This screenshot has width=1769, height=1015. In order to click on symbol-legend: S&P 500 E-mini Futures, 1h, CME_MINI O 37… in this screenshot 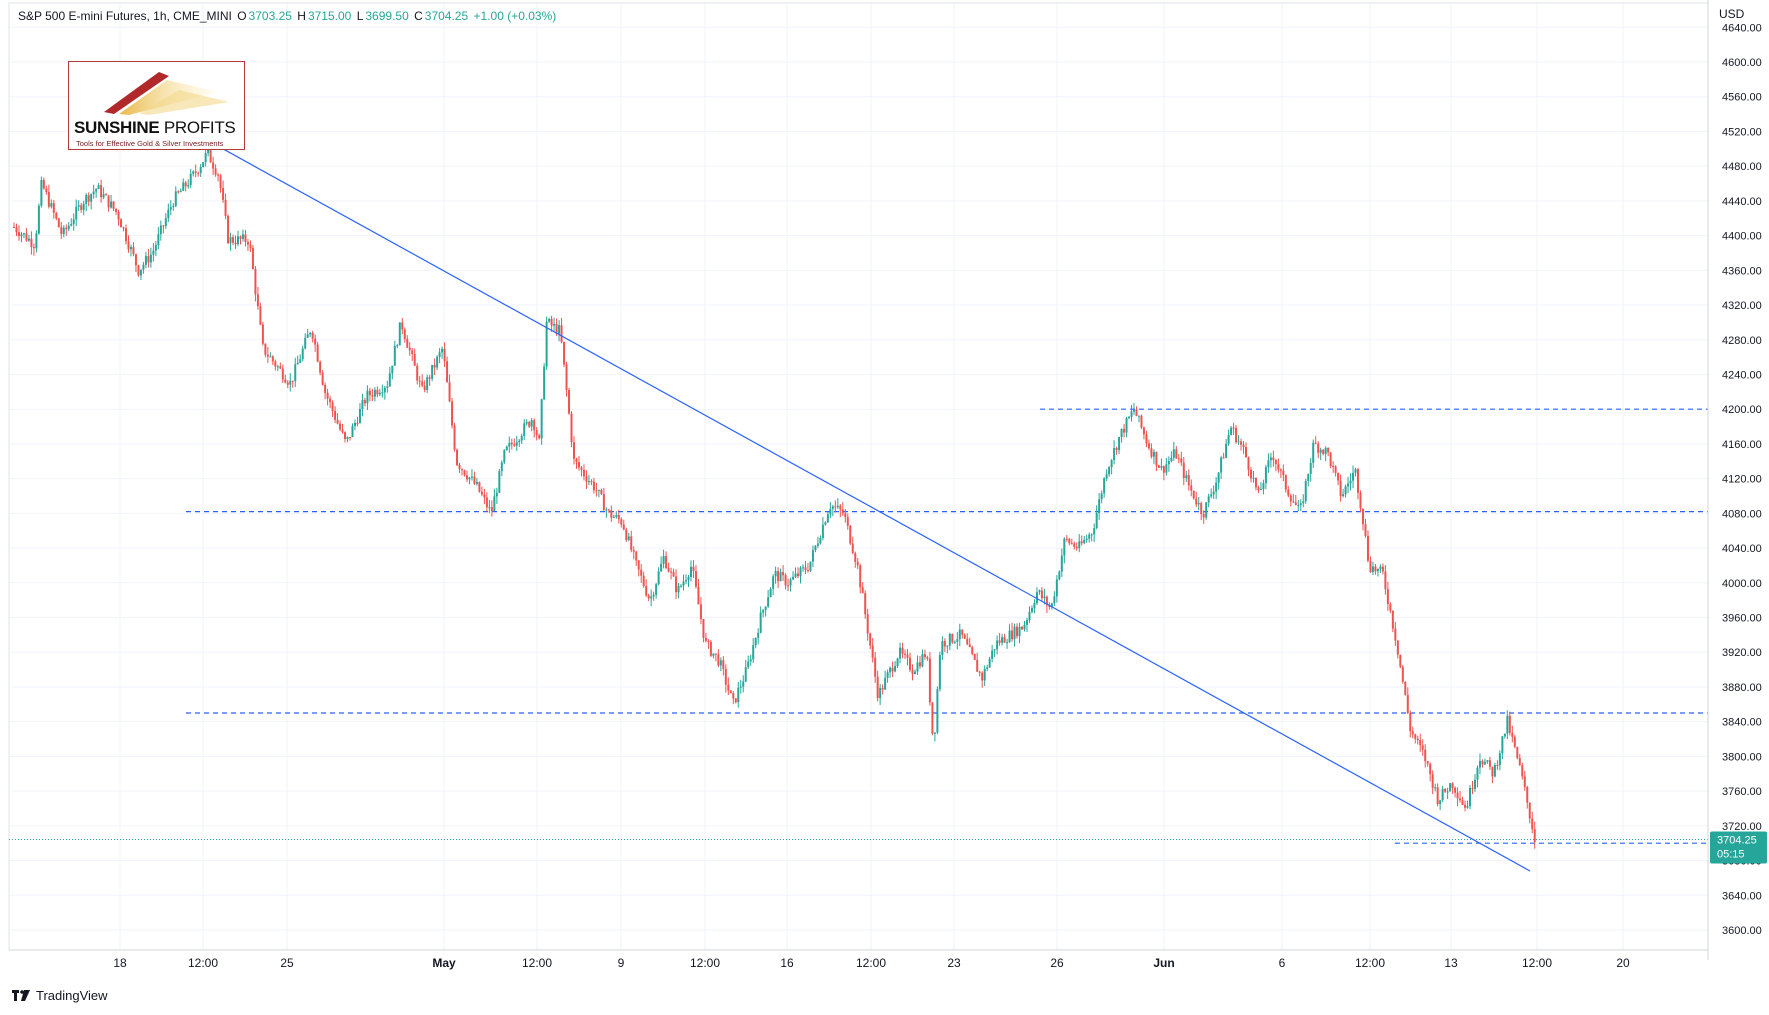, I will do `click(288, 16)`.